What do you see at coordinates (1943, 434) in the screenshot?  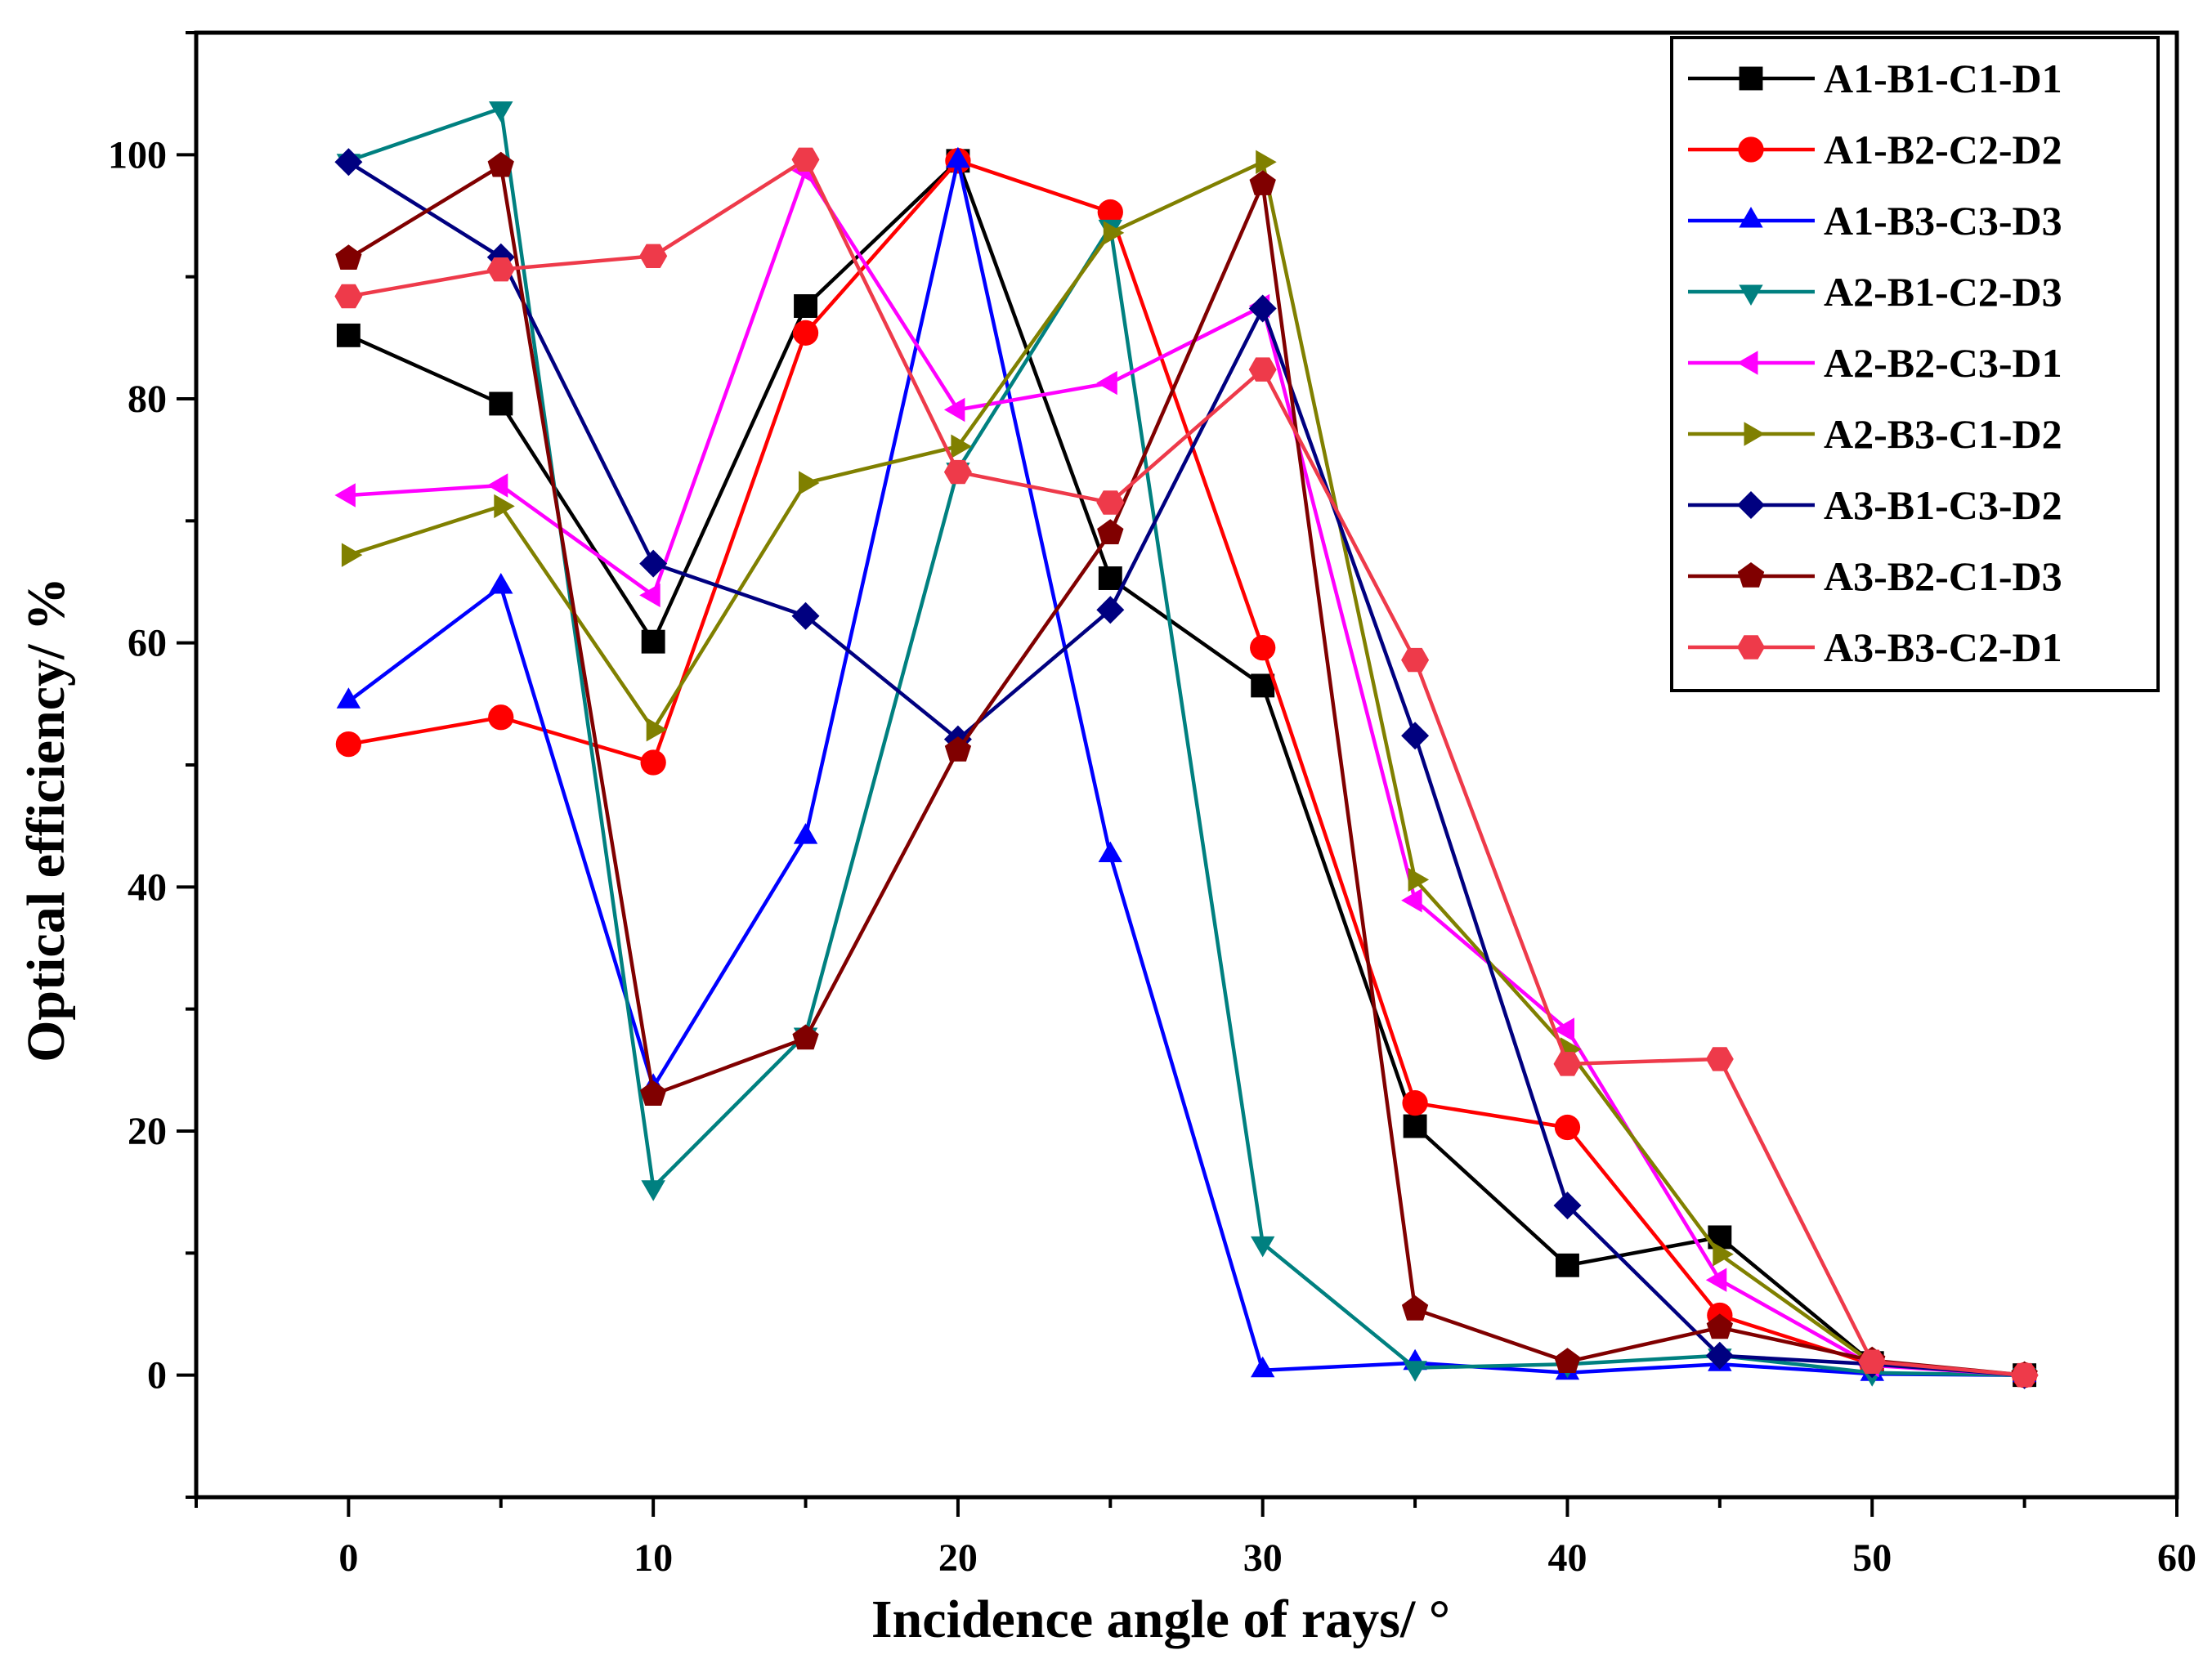 I see `legend-label: A2-B3-C1-D2` at bounding box center [1943, 434].